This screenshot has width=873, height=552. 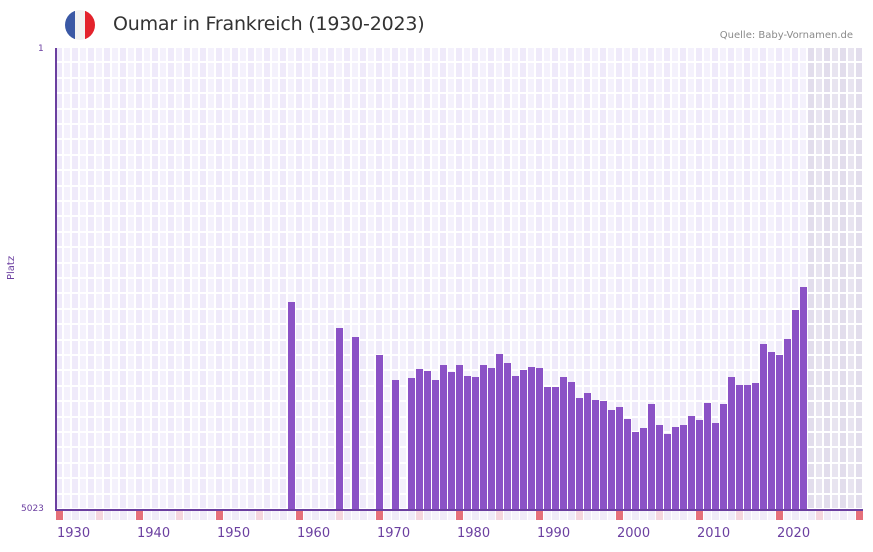 What do you see at coordinates (379, 432) in the screenshot?
I see `bar-1970` at bounding box center [379, 432].